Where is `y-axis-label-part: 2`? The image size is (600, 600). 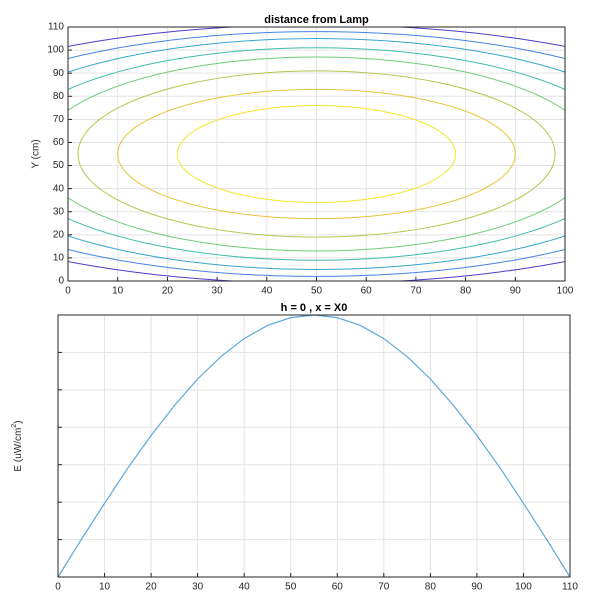
y-axis-label-part: 2 is located at coordinates (14, 426).